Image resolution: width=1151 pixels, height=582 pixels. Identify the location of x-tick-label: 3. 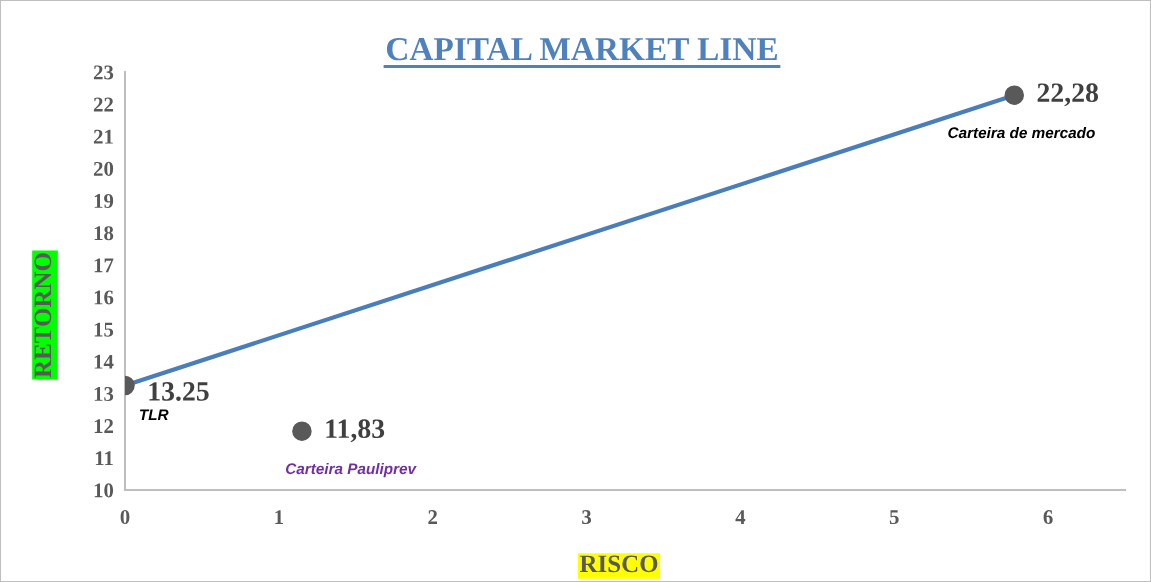
(587, 517).